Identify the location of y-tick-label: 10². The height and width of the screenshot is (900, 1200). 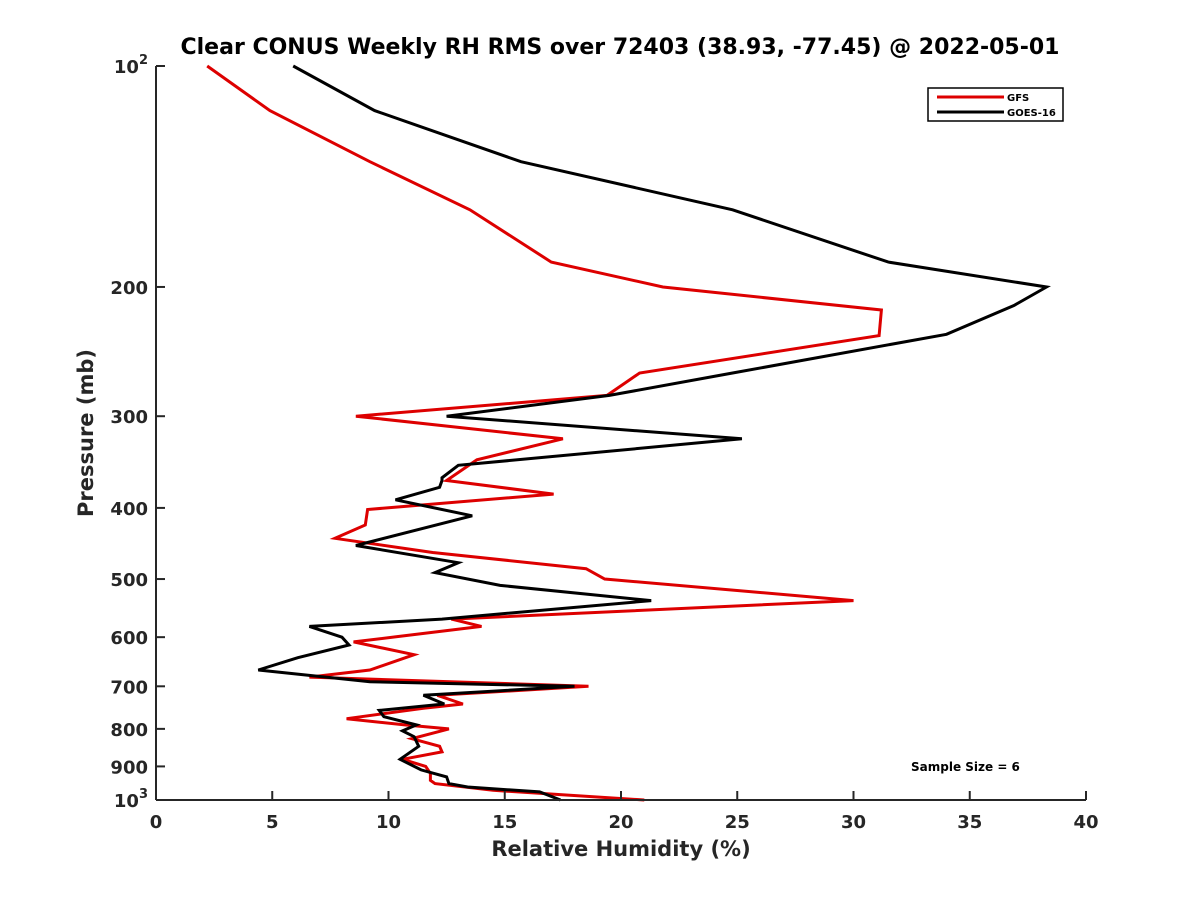
(131, 65).